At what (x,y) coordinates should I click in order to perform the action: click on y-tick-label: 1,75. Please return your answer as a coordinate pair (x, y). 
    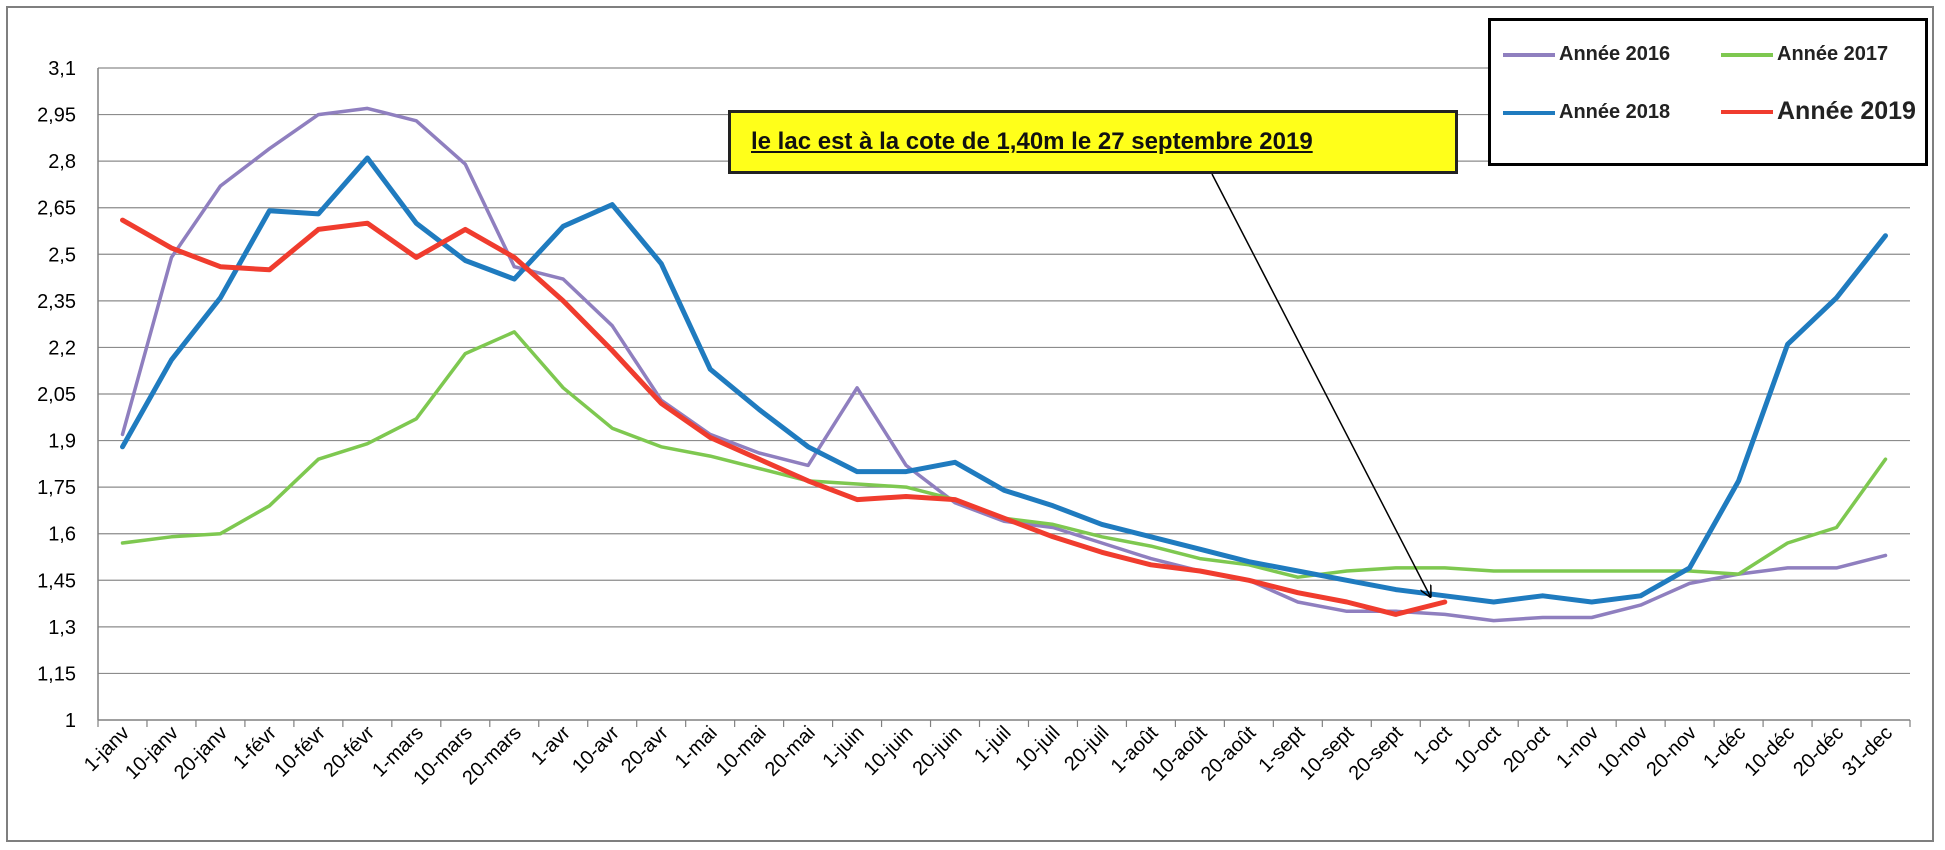
    Looking at the image, I should click on (56, 488).